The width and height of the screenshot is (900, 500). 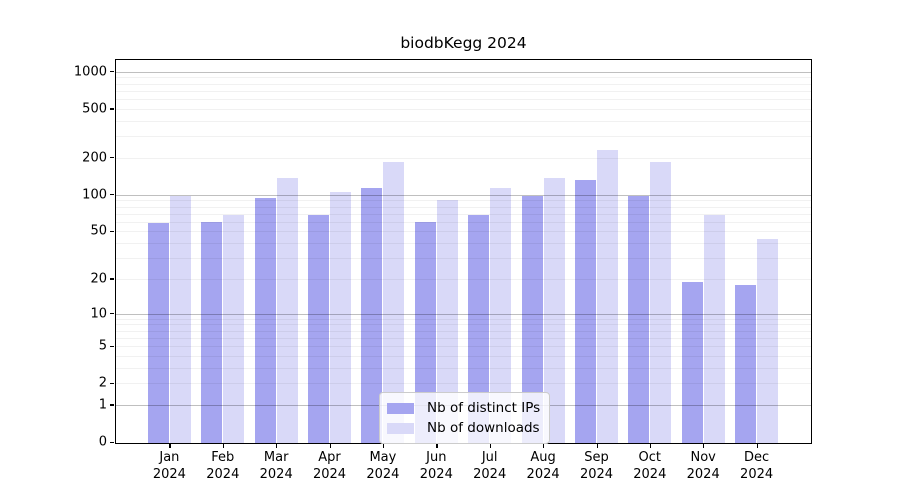 What do you see at coordinates (94, 158) in the screenshot?
I see `y-tick-label-200: 200` at bounding box center [94, 158].